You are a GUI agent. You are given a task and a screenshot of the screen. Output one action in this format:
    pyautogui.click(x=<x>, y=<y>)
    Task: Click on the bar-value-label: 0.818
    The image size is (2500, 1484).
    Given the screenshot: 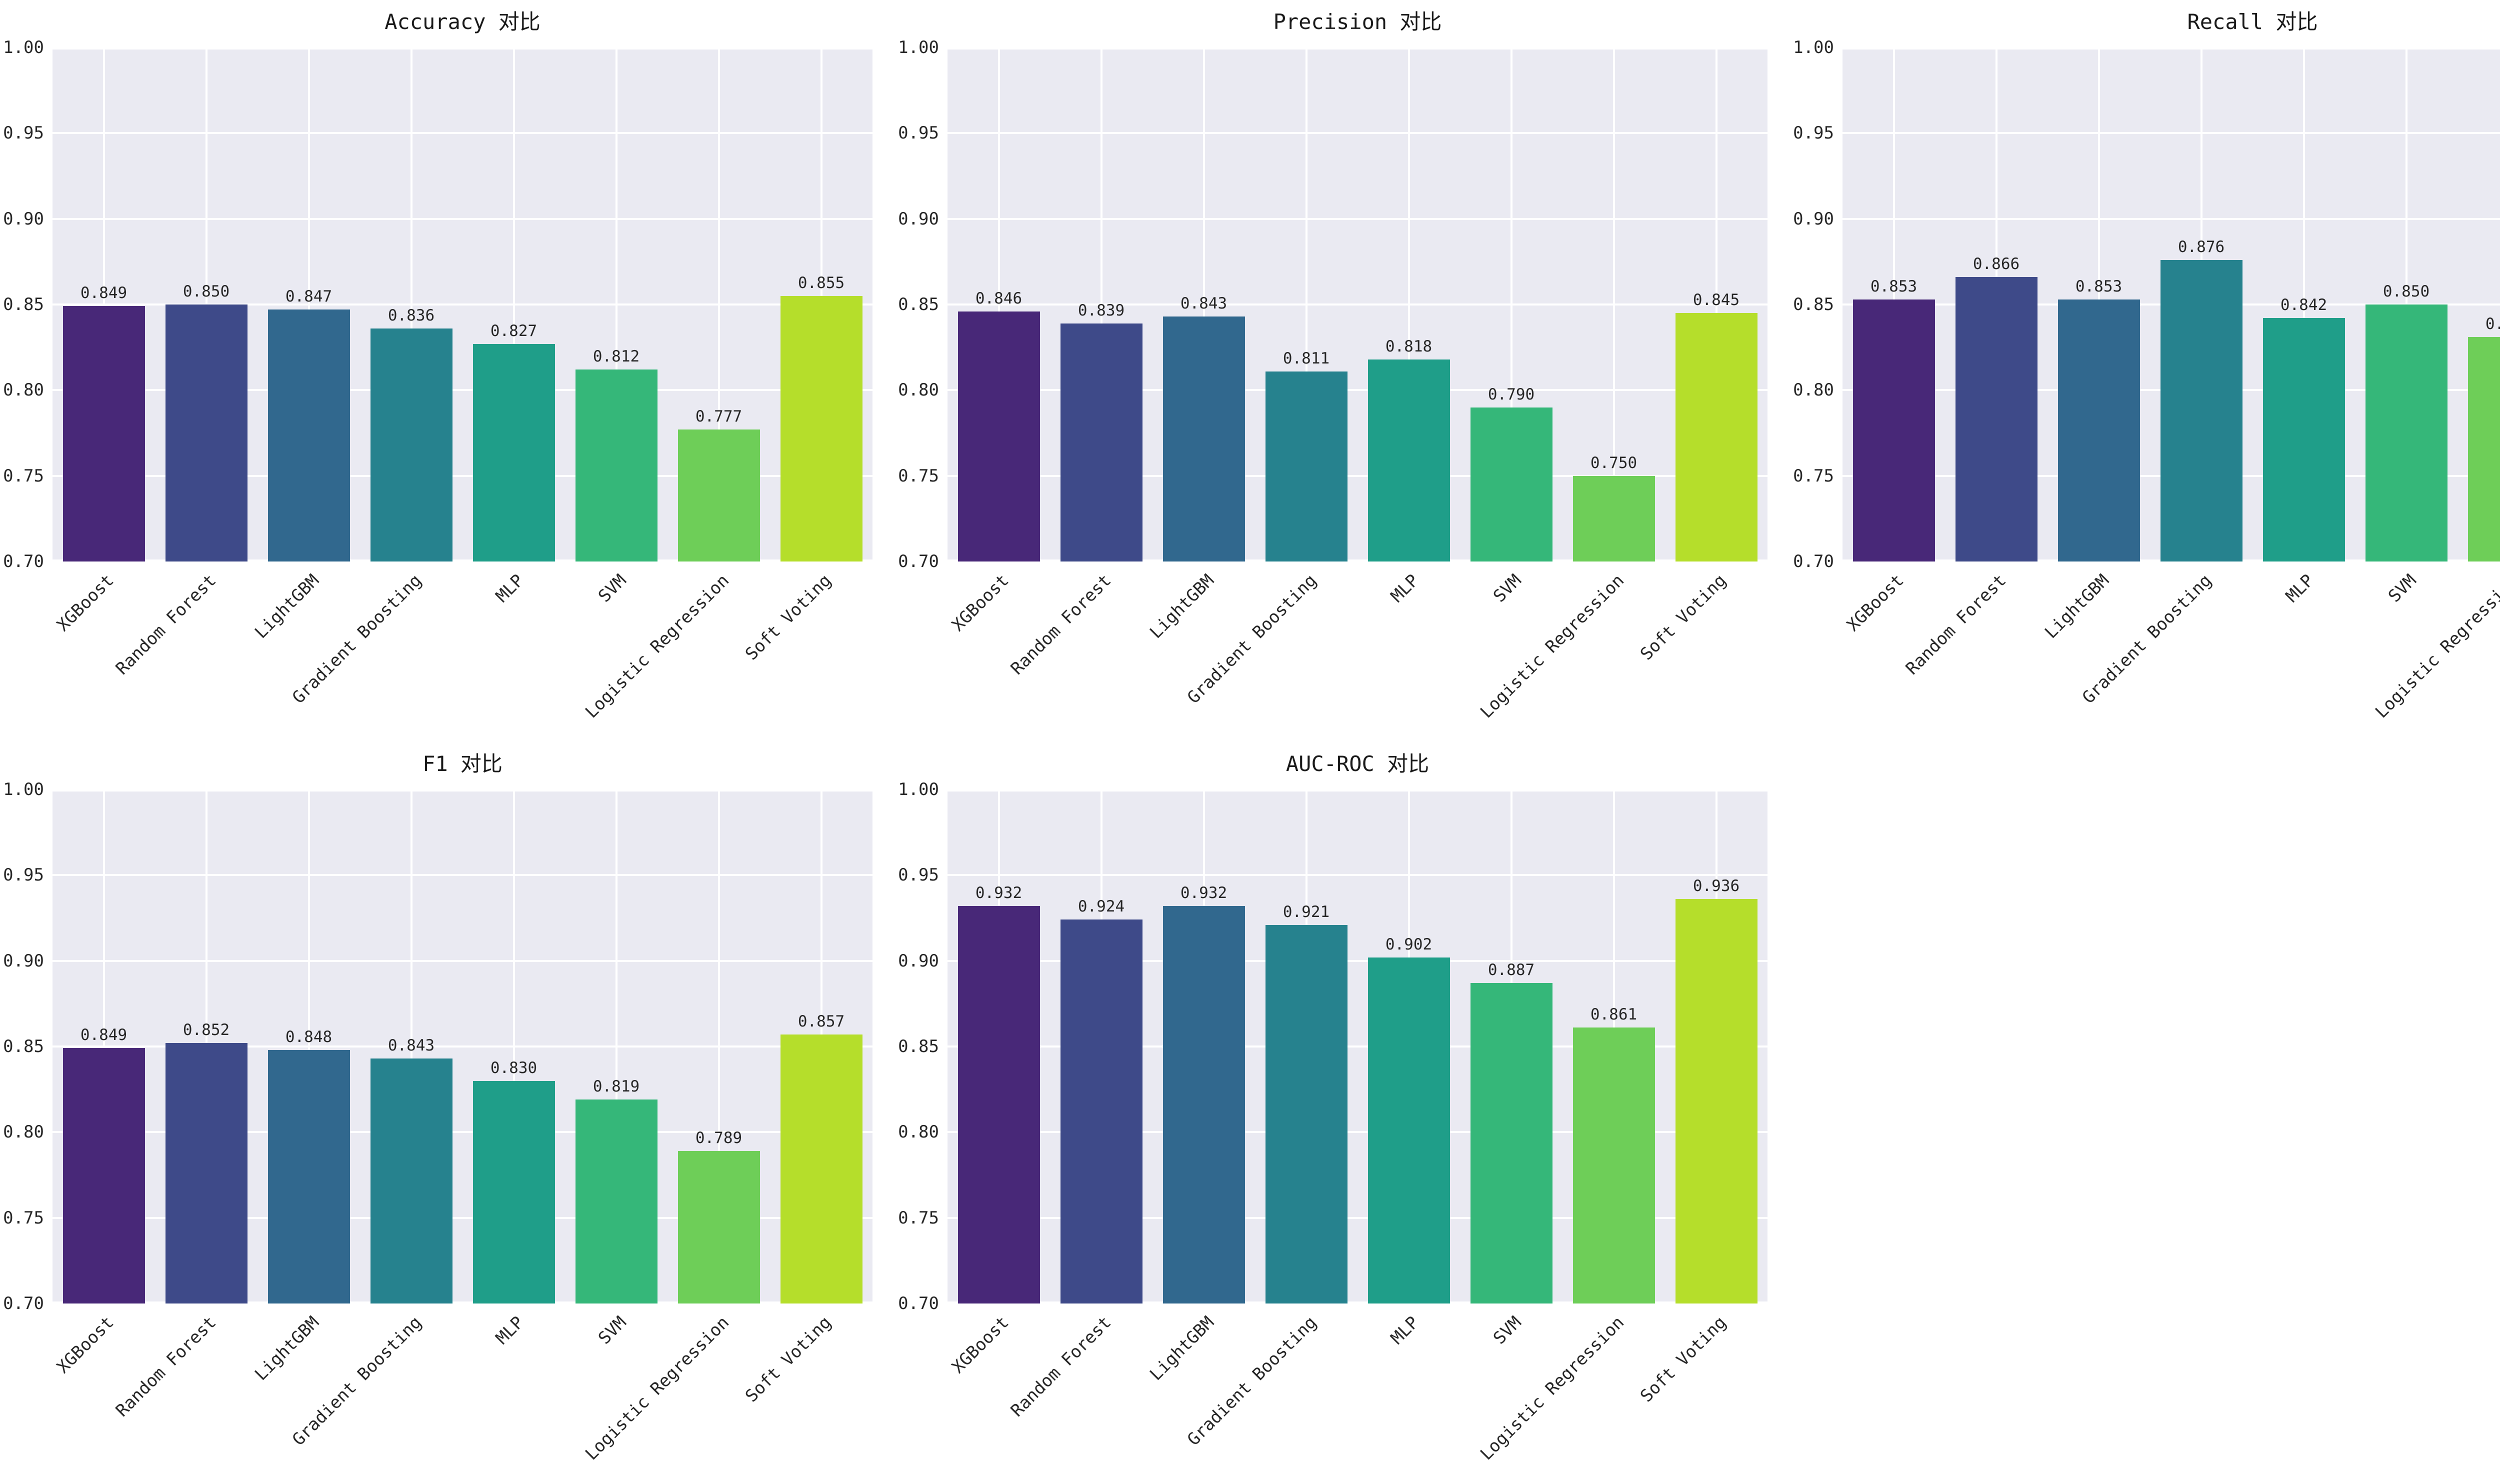 What is the action you would take?
    pyautogui.click(x=1408, y=346)
    